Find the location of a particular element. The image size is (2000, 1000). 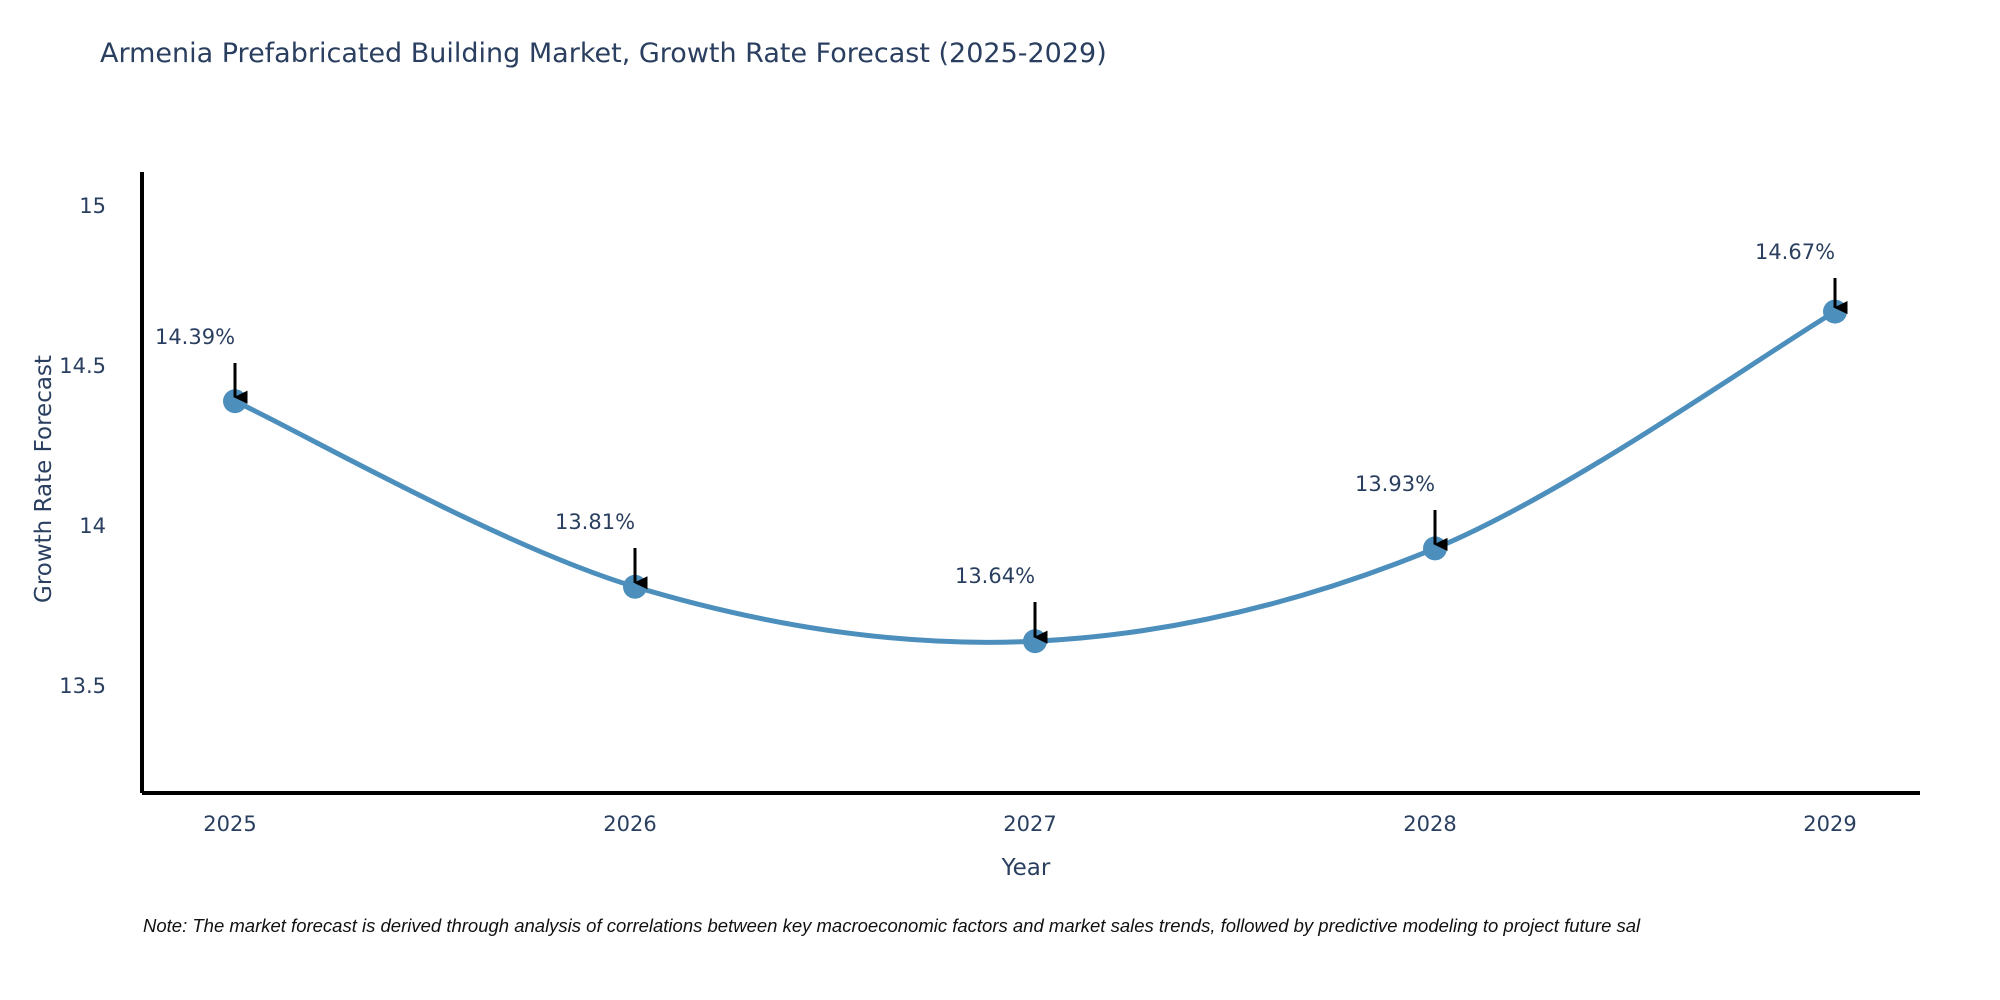

point-label-2027: 13.64% is located at coordinates (995, 576).